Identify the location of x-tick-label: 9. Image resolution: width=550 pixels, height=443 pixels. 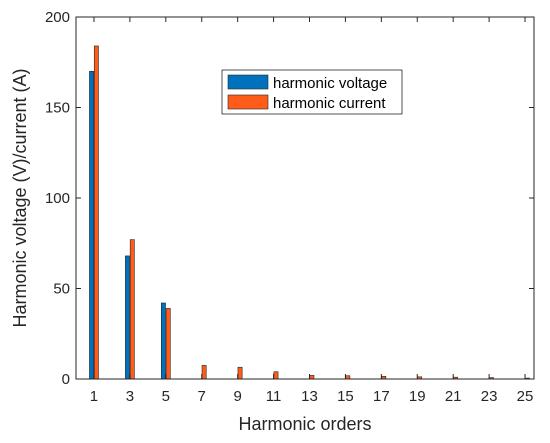
(237, 396).